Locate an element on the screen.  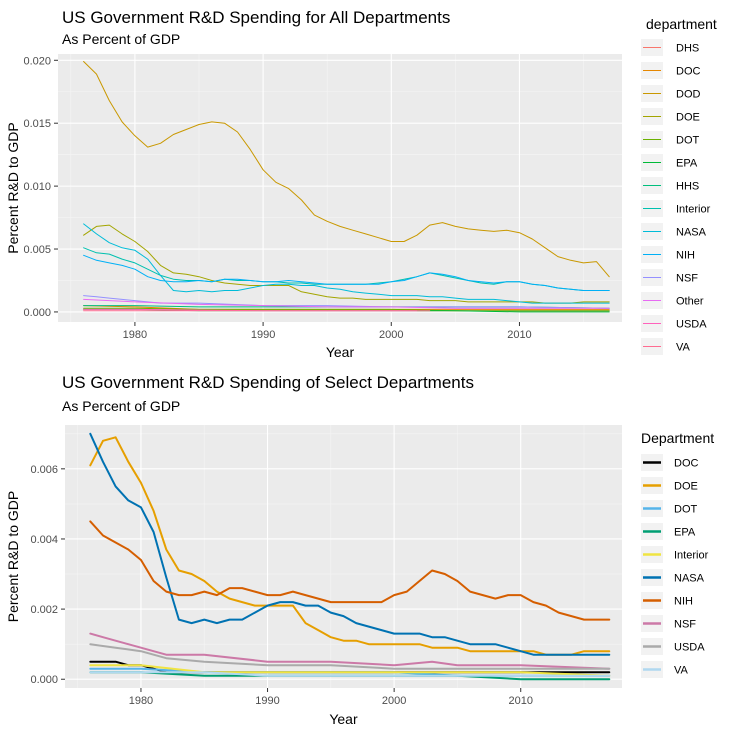
chart1-tick-label-y: 0.015 is located at coordinates (37, 124).